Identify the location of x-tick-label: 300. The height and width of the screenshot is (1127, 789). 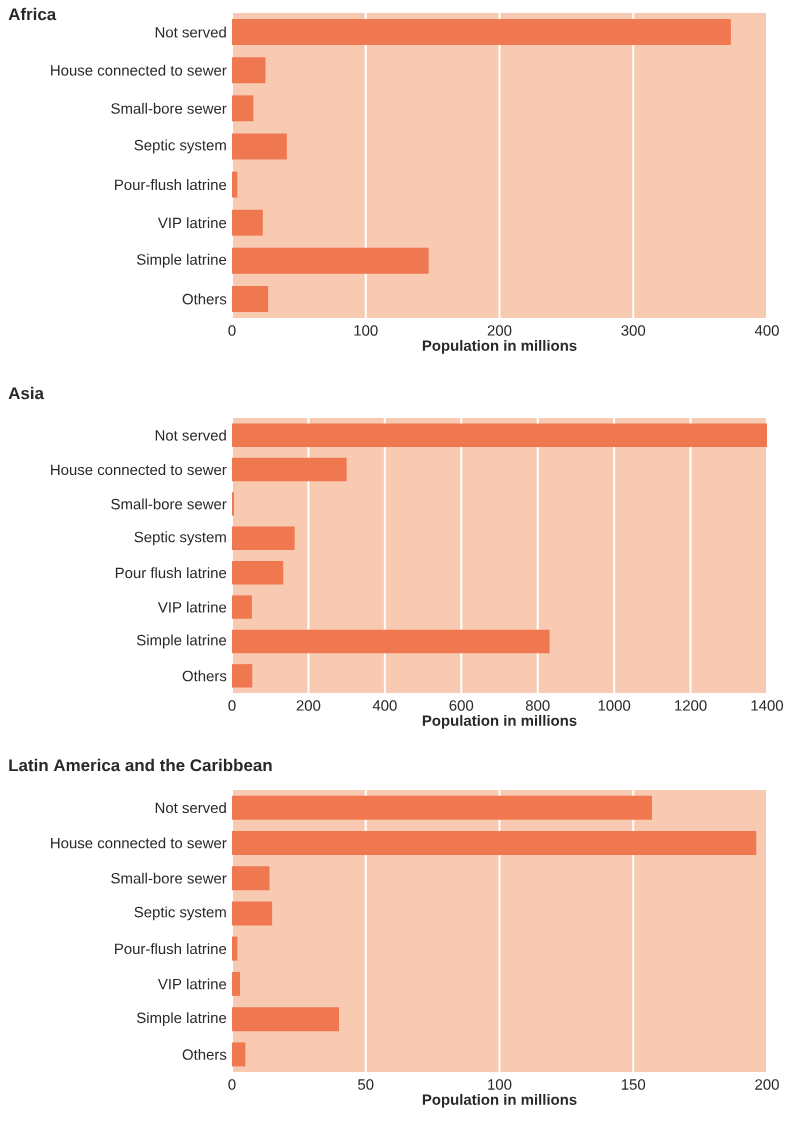
(633, 330).